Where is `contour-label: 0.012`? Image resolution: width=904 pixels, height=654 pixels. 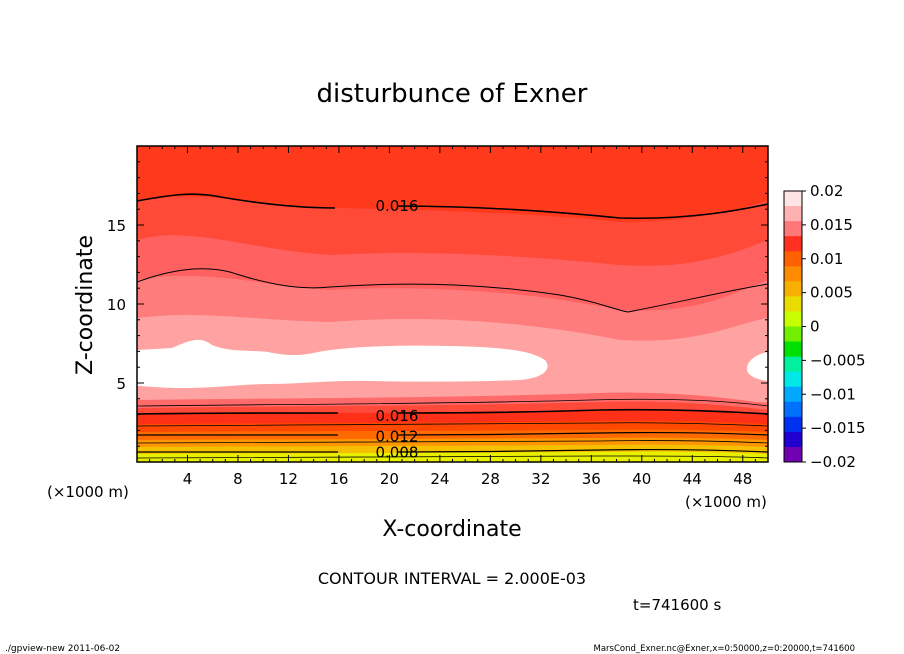 contour-label: 0.012 is located at coordinates (396, 437).